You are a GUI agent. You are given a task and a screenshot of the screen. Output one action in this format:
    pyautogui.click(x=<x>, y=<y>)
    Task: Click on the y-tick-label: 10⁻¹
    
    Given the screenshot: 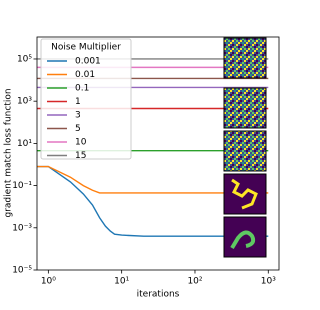 What is the action you would take?
    pyautogui.click(x=22, y=186)
    